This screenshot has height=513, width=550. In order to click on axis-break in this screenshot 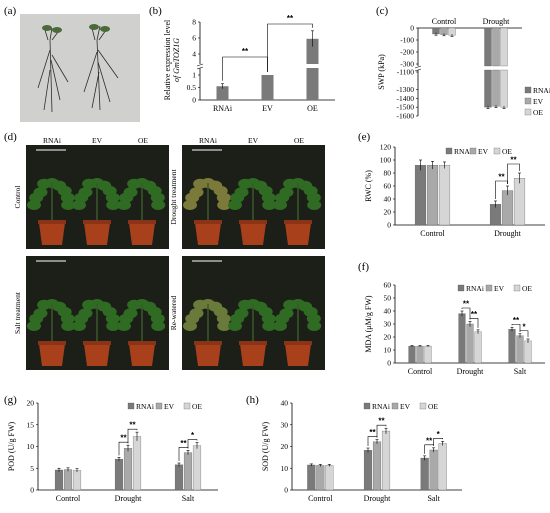, I will do `click(200, 68)`.